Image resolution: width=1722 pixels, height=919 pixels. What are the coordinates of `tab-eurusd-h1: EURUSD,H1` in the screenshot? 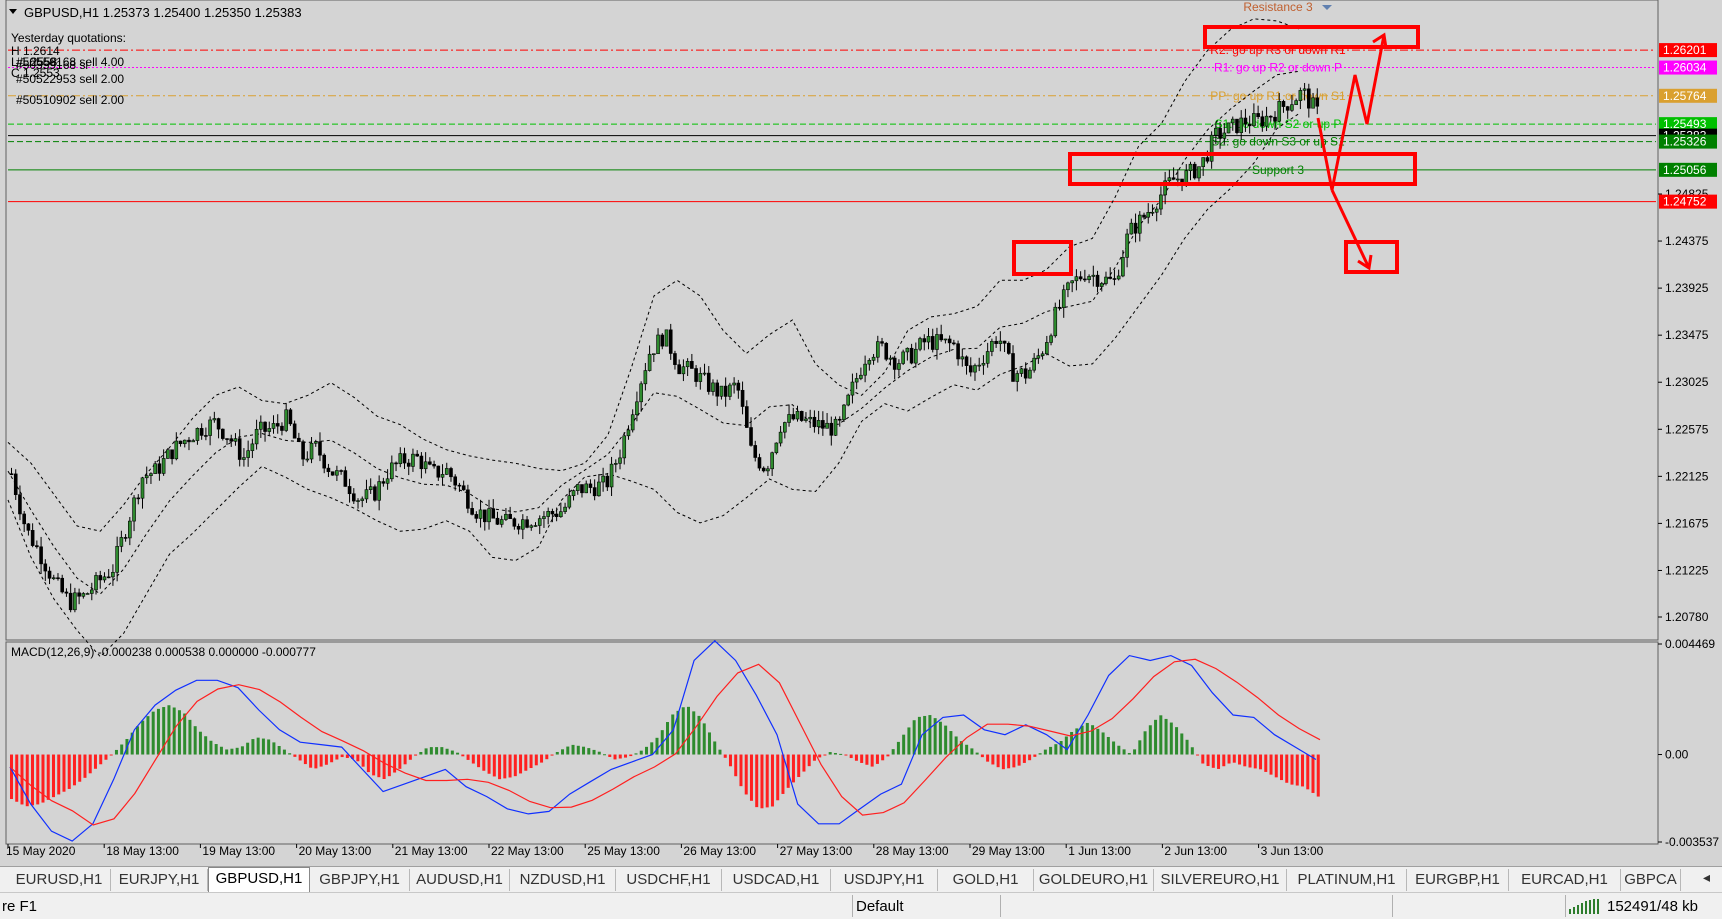 It's located at (59, 880).